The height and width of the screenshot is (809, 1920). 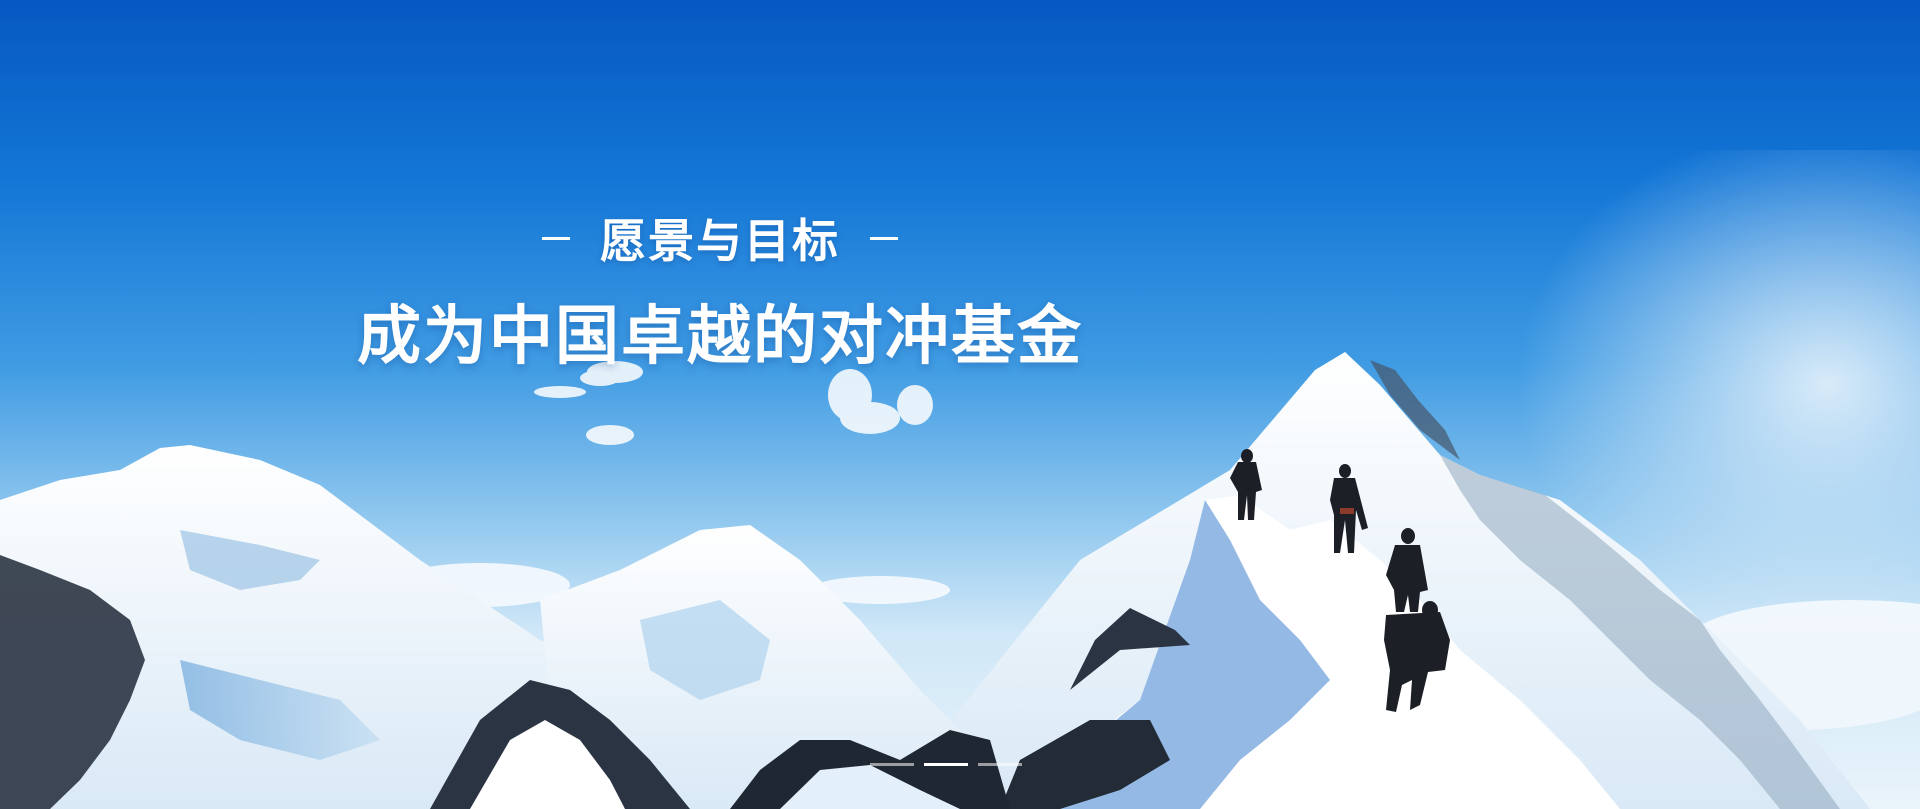 I want to click on eyebrow-dash-right, so click(x=884, y=238).